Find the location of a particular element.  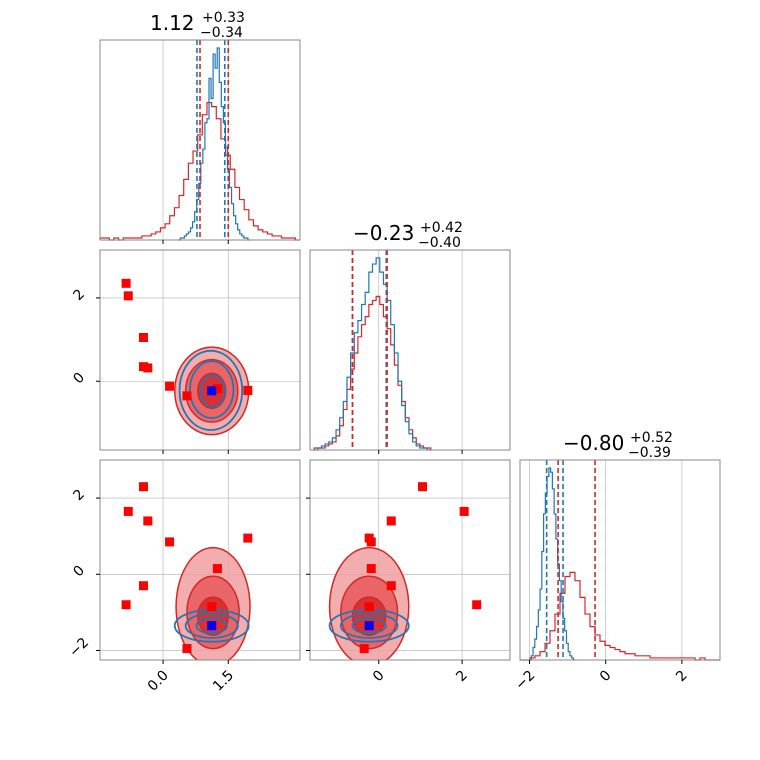

axis-x2-xlabel-2: 2 is located at coordinates (682, 677).